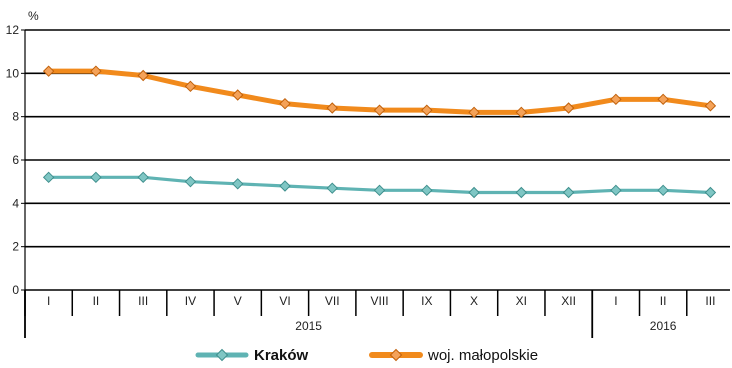  I want to click on y-tick-label: 10, so click(13, 73).